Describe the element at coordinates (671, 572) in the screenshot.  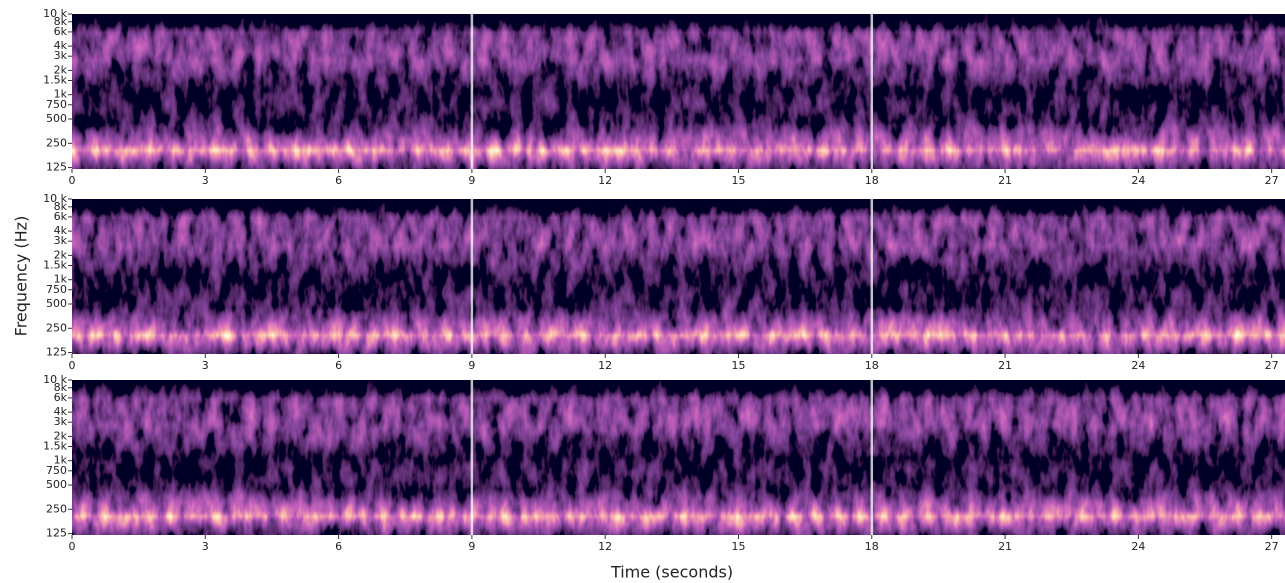
I see `x-axis-title: Time (seconds)` at that location.